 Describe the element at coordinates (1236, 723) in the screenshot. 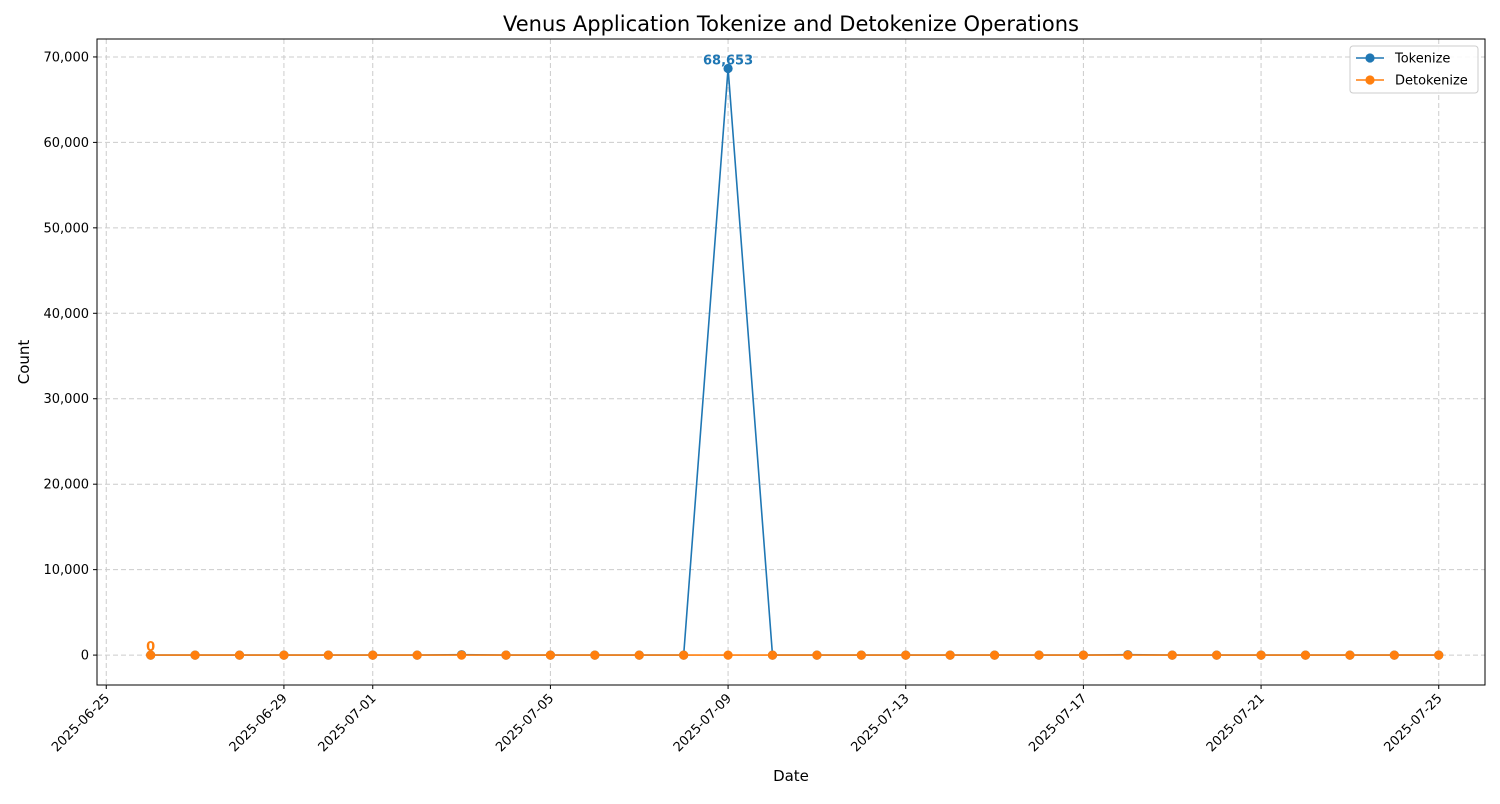

I see `x-tick-label: 2025-07-21` at that location.